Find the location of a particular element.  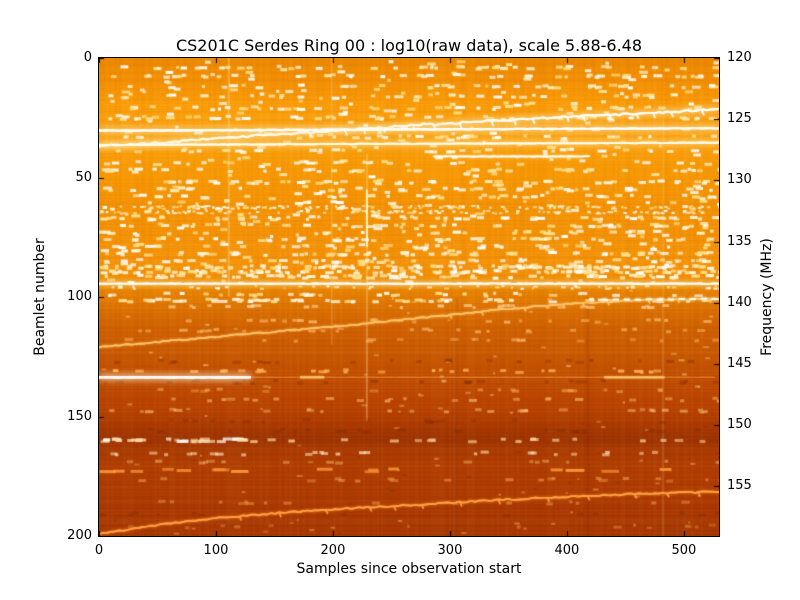

y-tick-label-frequency: 150 is located at coordinates (739, 425).